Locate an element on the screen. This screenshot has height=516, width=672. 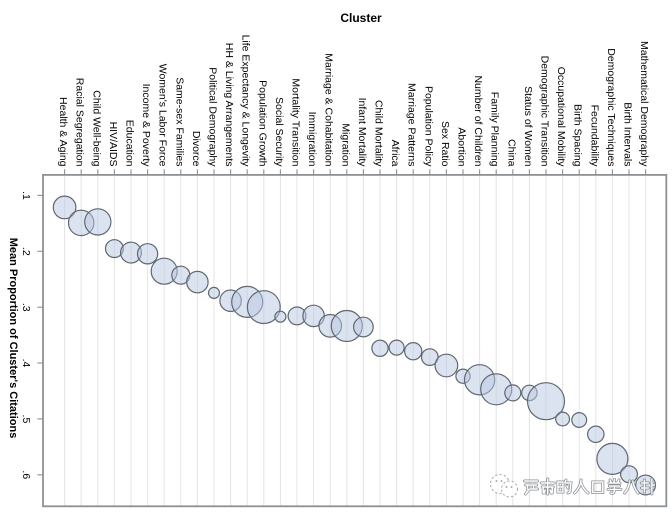
svg-text: HH & Living Arrangements is located at coordinates (229, 105).